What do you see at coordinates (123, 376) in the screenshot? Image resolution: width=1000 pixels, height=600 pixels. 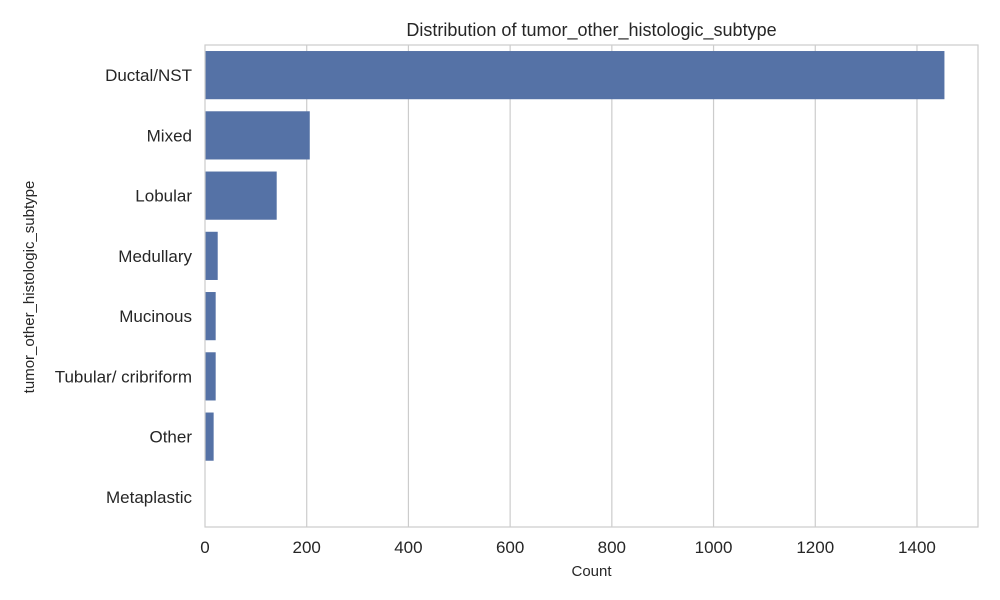 I see `y-tick-label: Tubular/ cribriform` at bounding box center [123, 376].